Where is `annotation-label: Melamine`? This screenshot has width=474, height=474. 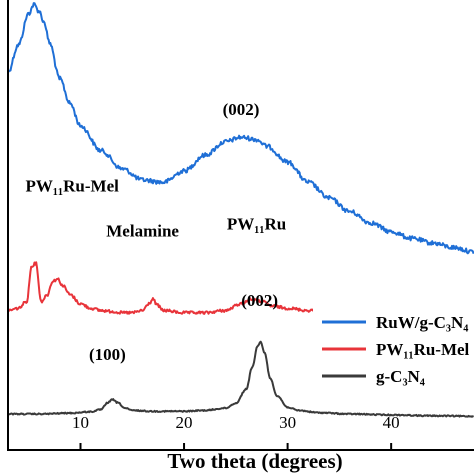
annotation-label: Melamine is located at coordinates (142, 230).